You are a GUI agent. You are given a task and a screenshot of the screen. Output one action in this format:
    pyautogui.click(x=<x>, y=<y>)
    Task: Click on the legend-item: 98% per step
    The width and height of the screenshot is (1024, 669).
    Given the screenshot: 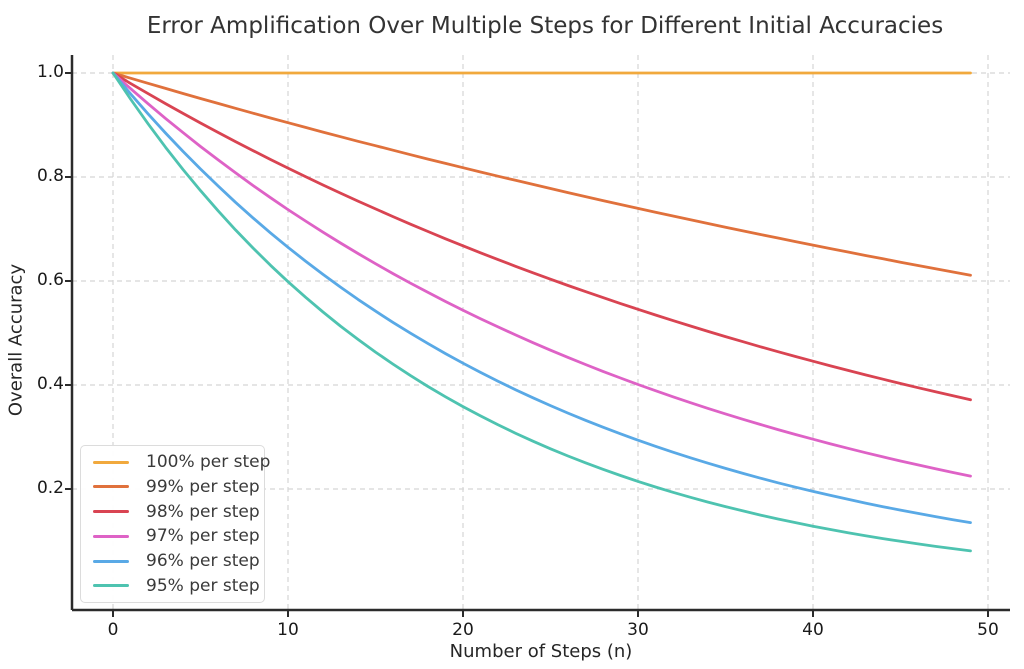 What is the action you would take?
    pyautogui.click(x=172, y=511)
    